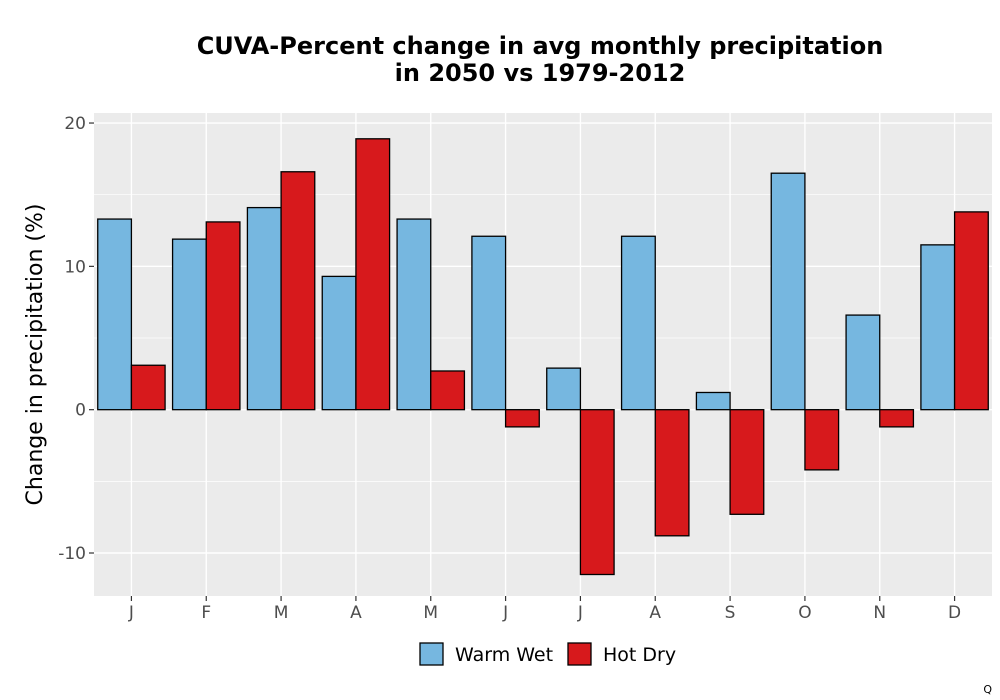 The width and height of the screenshot is (1000, 700). Describe the element at coordinates (730, 613) in the screenshot. I see `x-tick-label: S` at that location.